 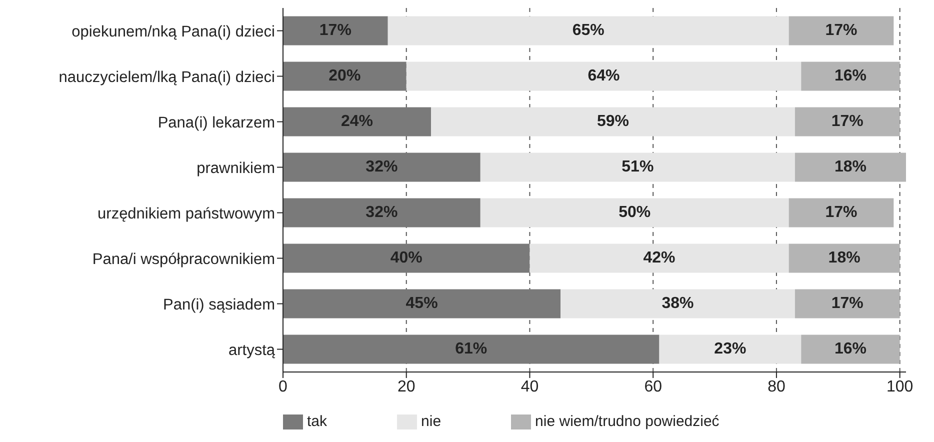 What do you see at coordinates (186, 213) in the screenshot?
I see `y-tick-label: urzędnikiem państwowym` at bounding box center [186, 213].